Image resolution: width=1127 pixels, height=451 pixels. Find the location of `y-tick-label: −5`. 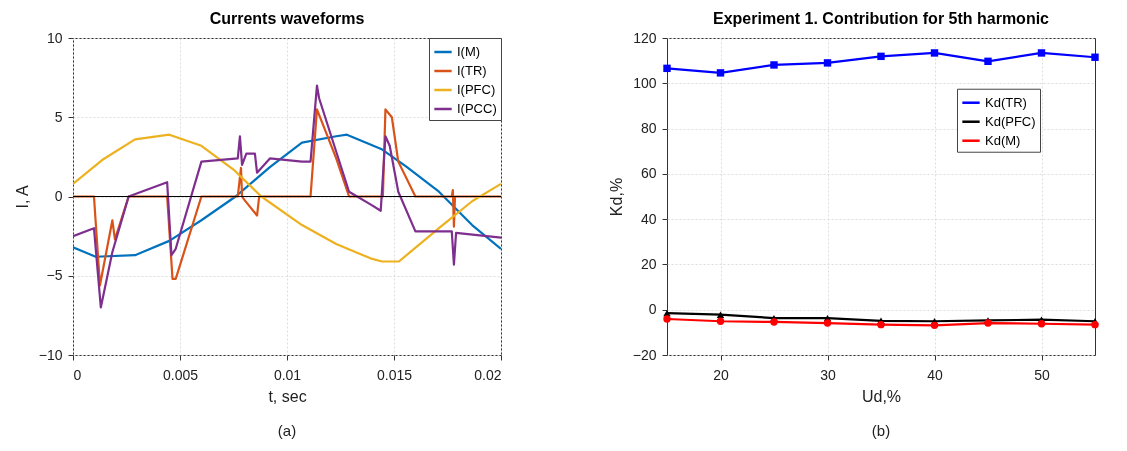

y-tick-label: −5 is located at coordinates (54, 275).